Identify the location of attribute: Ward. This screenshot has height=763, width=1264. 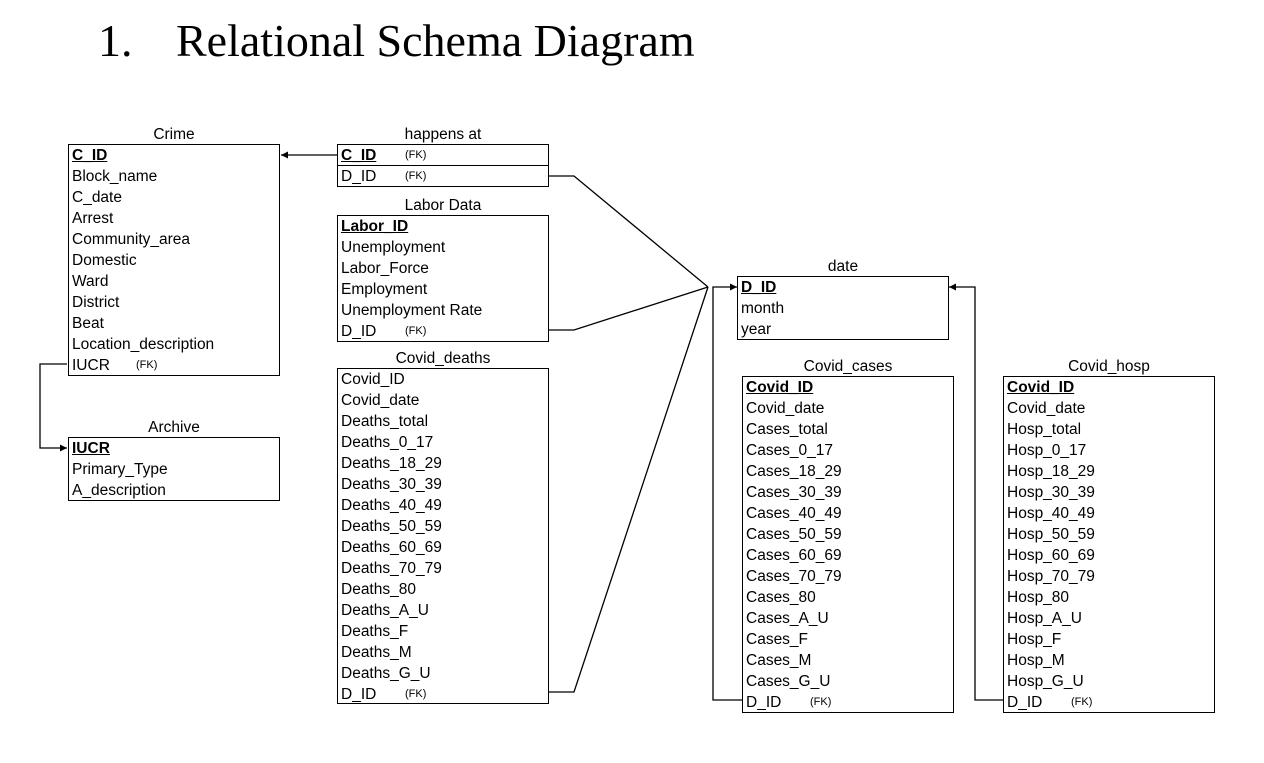
(90, 281).